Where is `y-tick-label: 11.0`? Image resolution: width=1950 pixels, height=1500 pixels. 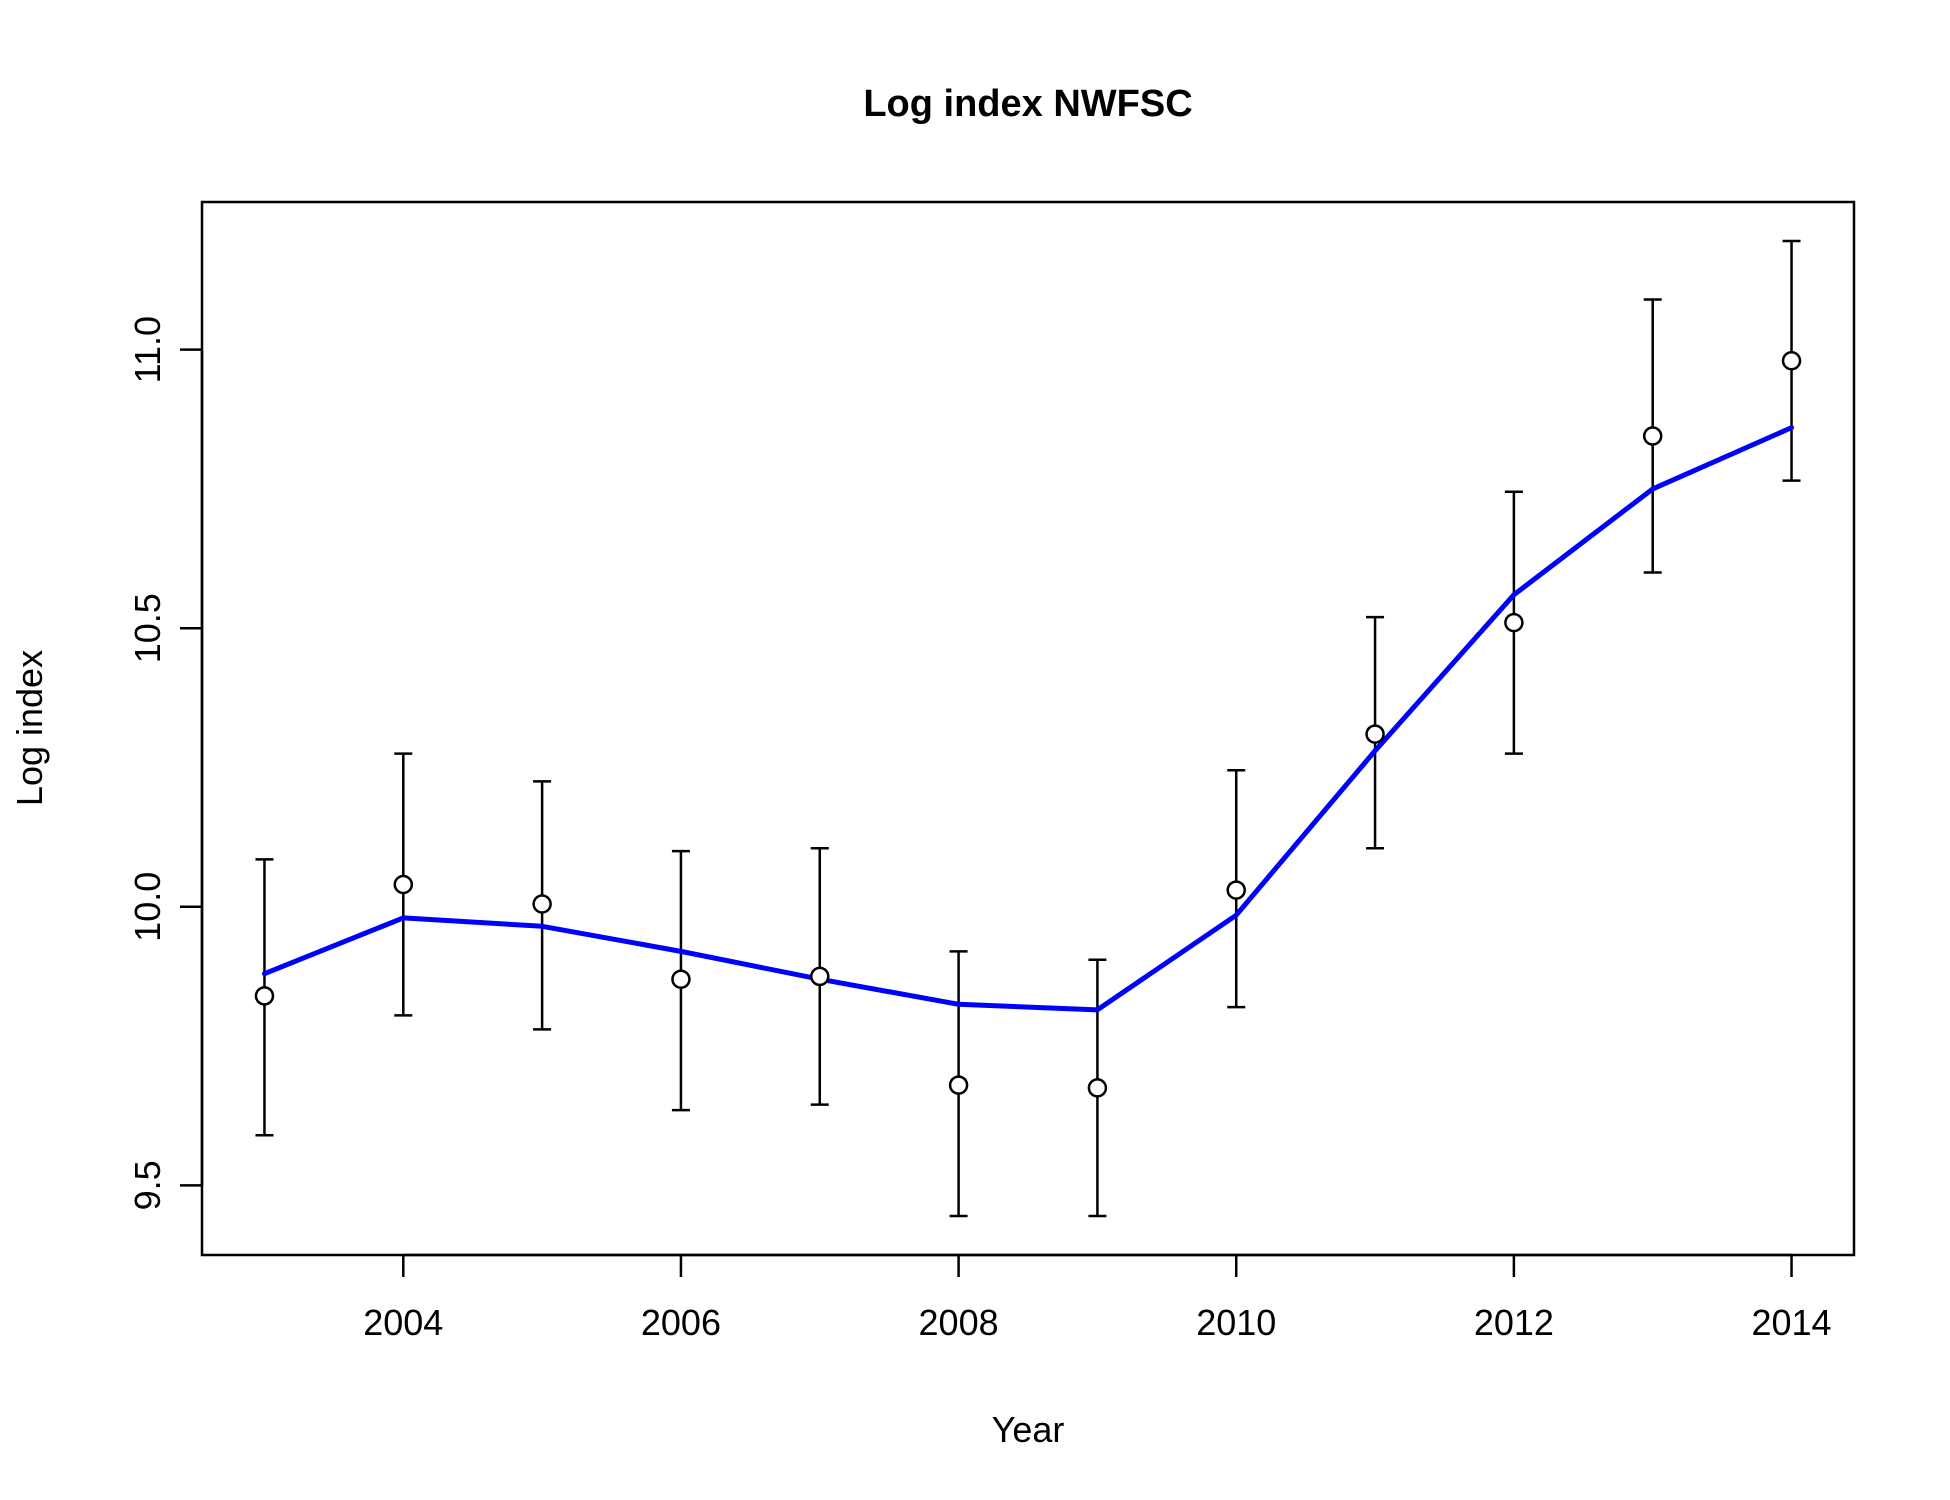
y-tick-label: 11.0 is located at coordinates (147, 349).